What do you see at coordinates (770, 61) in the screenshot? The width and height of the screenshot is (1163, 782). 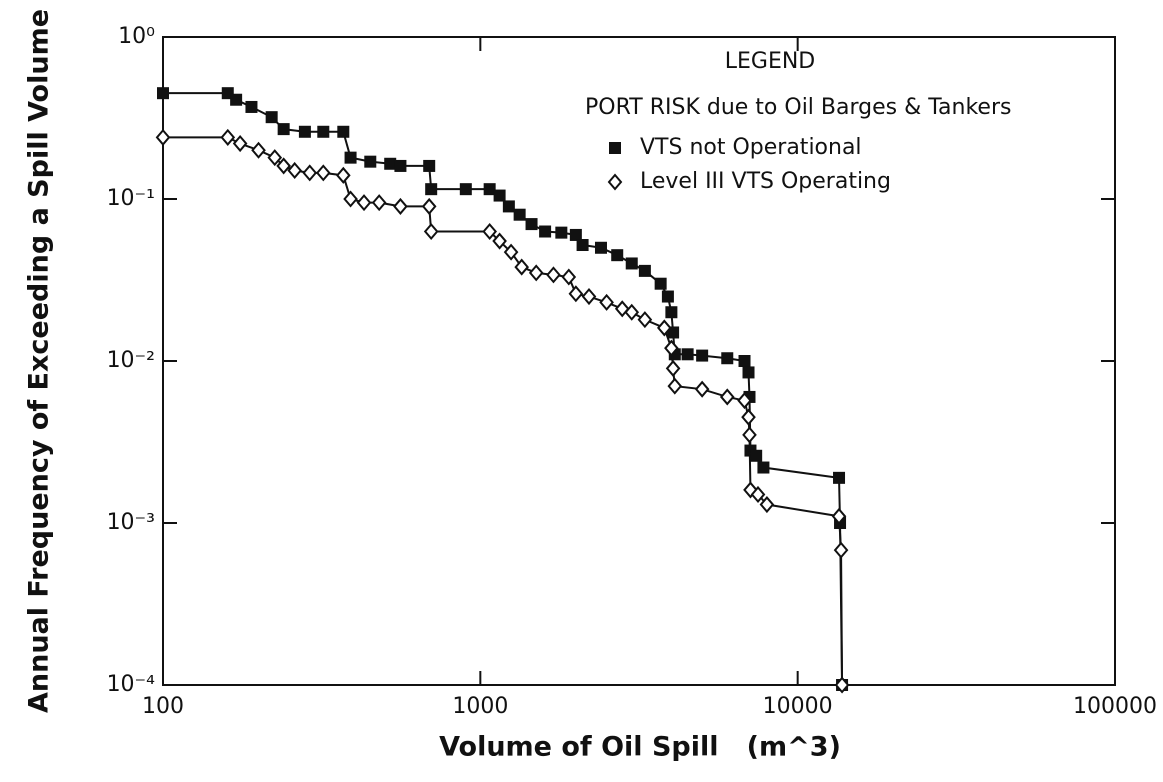 I see `legend-title: LEGEND` at bounding box center [770, 61].